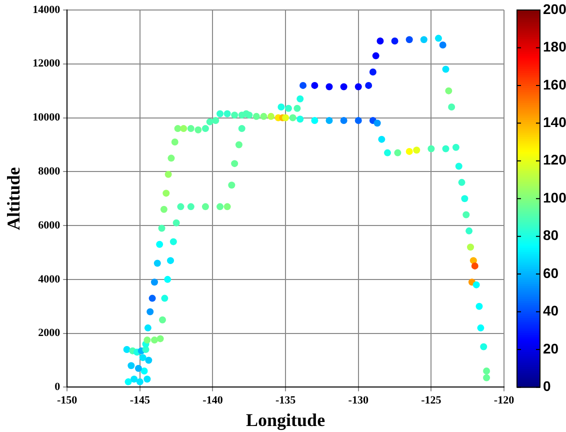  Describe the element at coordinates (57, 387) in the screenshot. I see `y-tick-label: 0` at that location.